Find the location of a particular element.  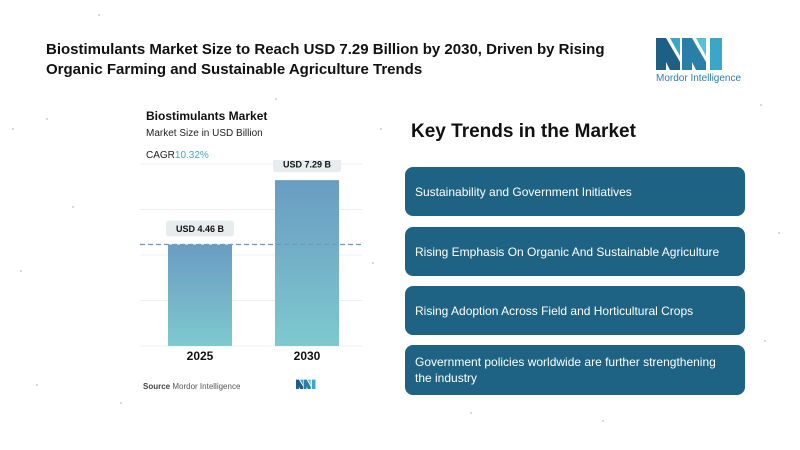

logo-mark-icon is located at coordinates (689, 54).